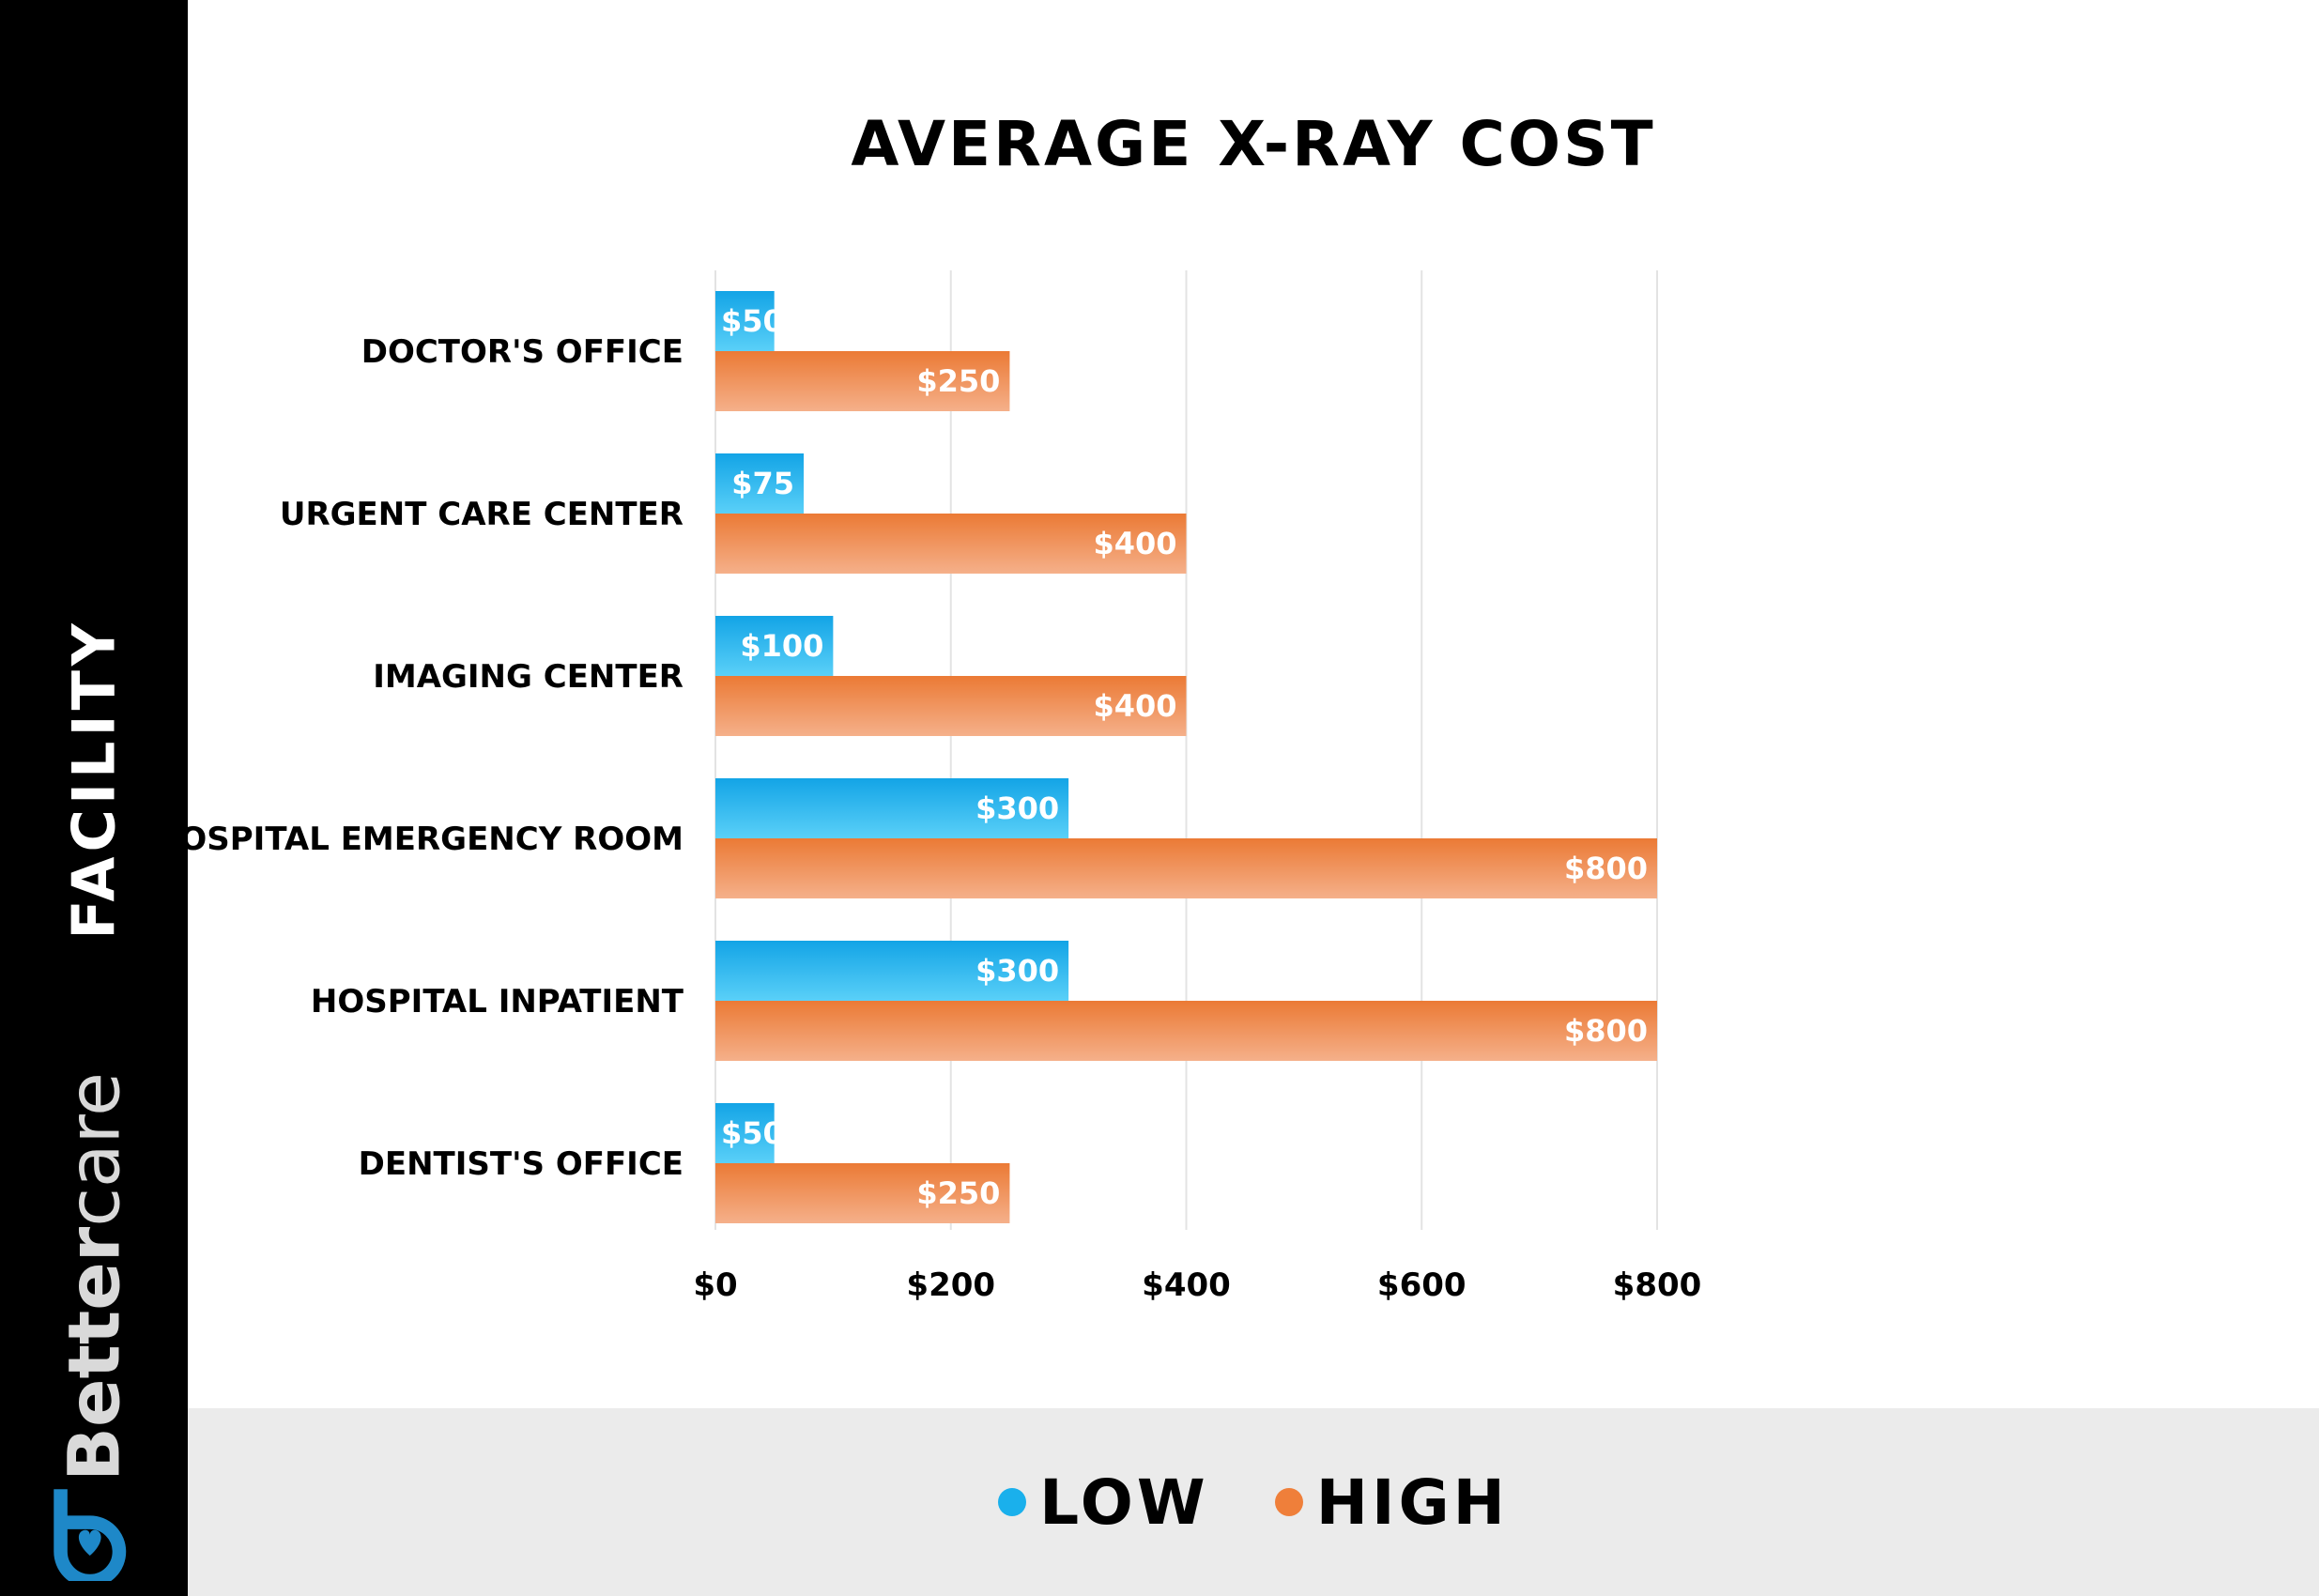 The height and width of the screenshot is (1596, 2319). I want to click on legend-item-high: HIGH, so click(1391, 1503).